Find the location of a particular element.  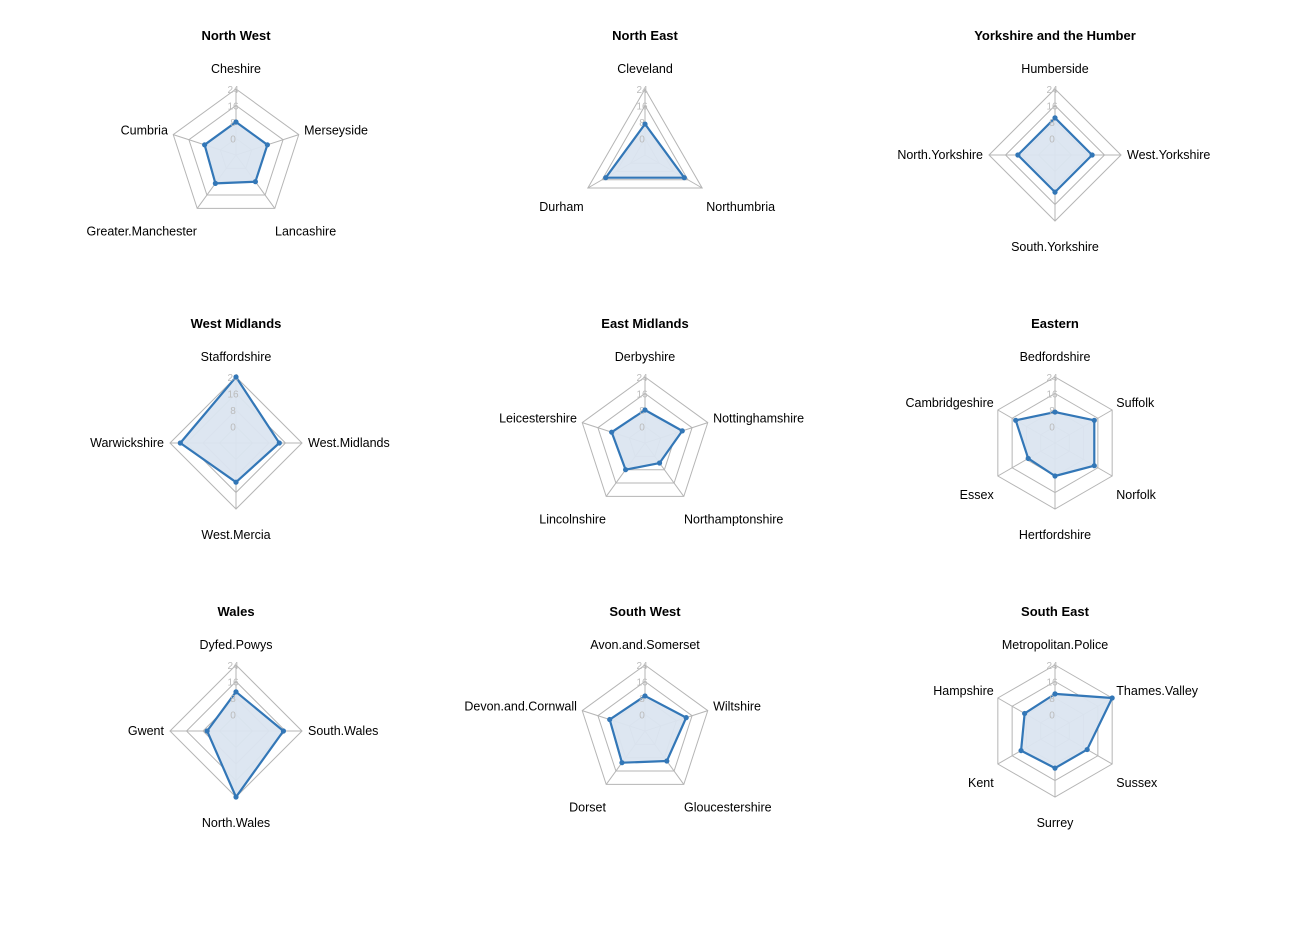

data-point-south-wales is located at coordinates (283, 731).